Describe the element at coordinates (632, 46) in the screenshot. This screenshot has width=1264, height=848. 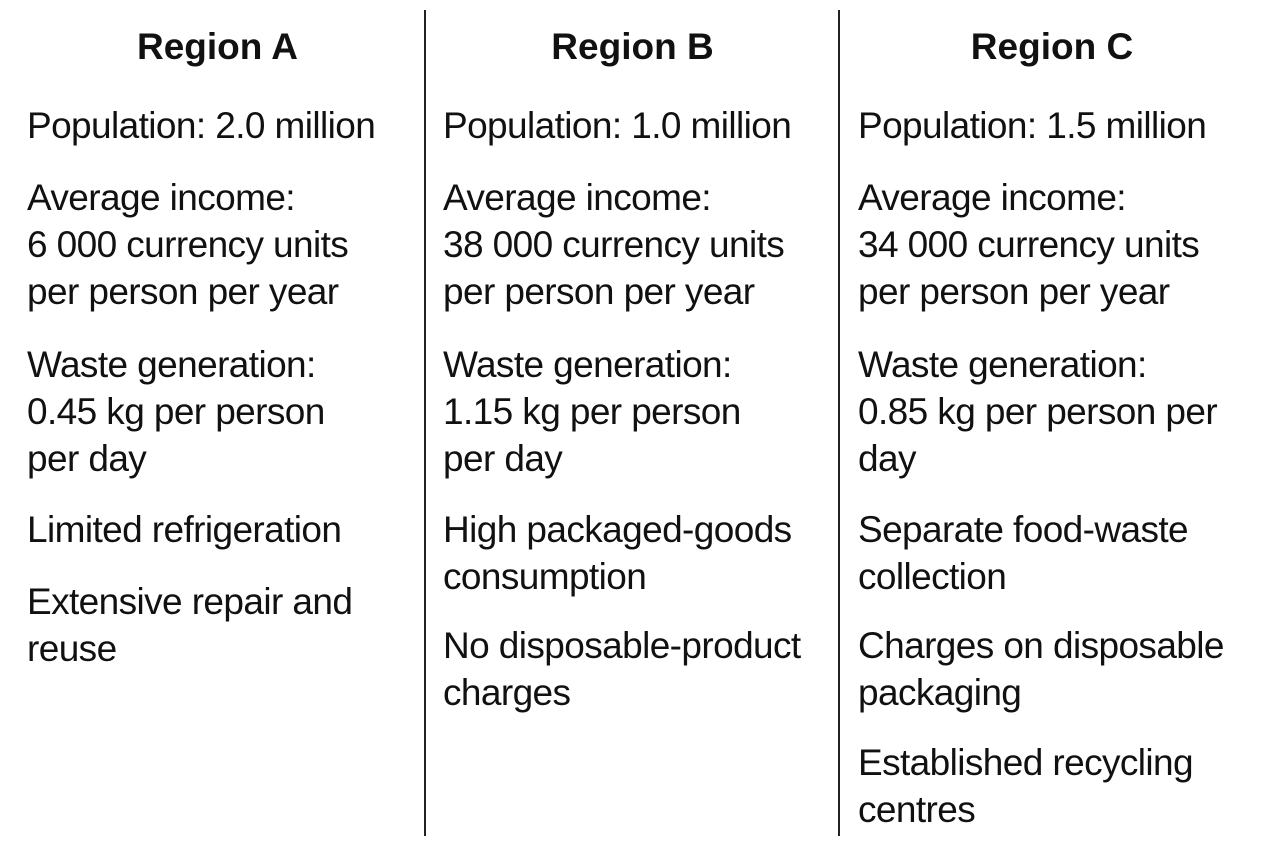
I see `region-header: Region B` at that location.